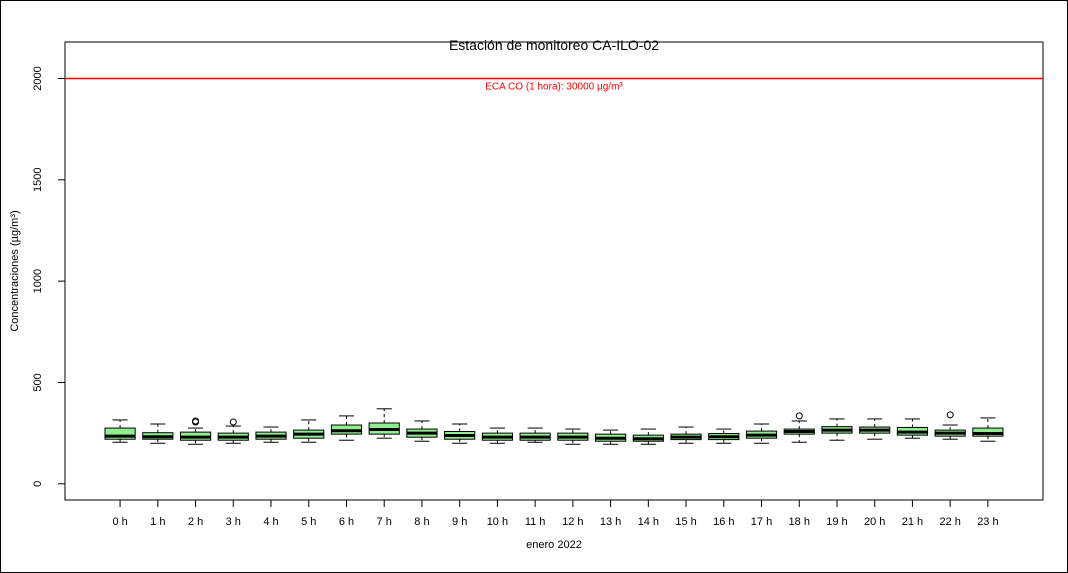 The height and width of the screenshot is (573, 1068). I want to click on x-tick-label: 5 h, so click(308, 522).